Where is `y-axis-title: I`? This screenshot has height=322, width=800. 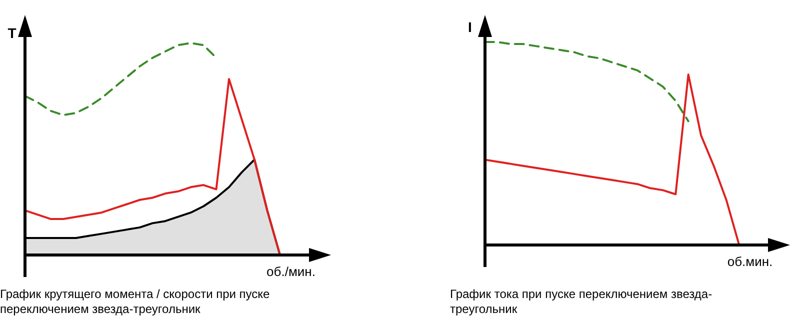 y-axis-title: I is located at coordinates (470, 27).